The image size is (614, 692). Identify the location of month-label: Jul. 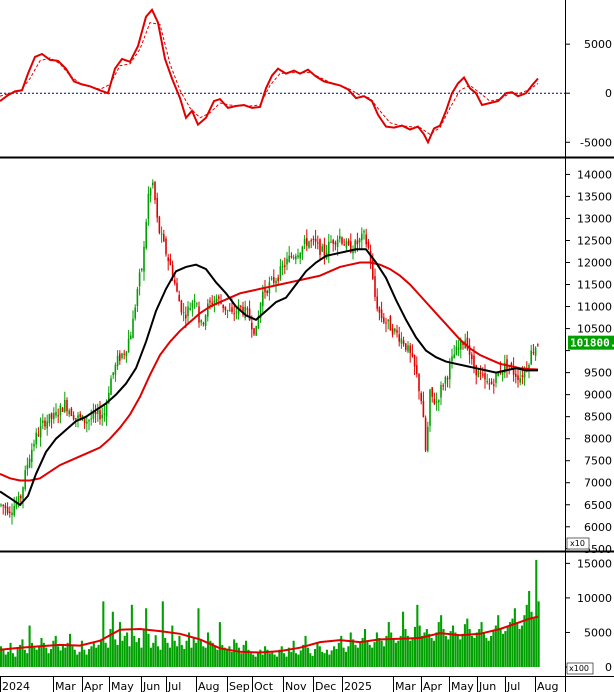
(174, 686).